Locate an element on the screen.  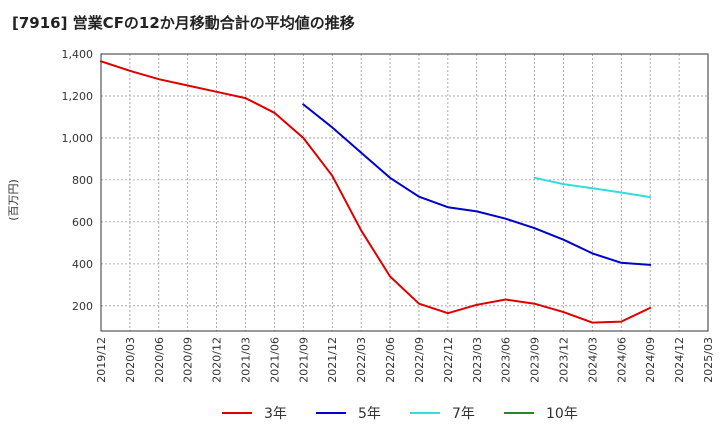
x-tick-label: 2024/06 is located at coordinates (621, 360).